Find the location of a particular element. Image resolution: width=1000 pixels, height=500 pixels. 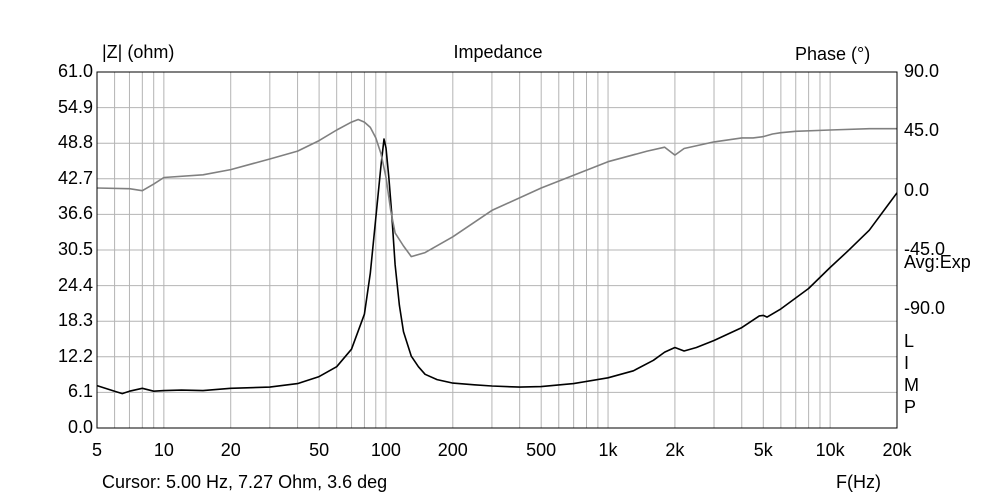

left-tick-label: 0.0 is located at coordinates (80, 427).